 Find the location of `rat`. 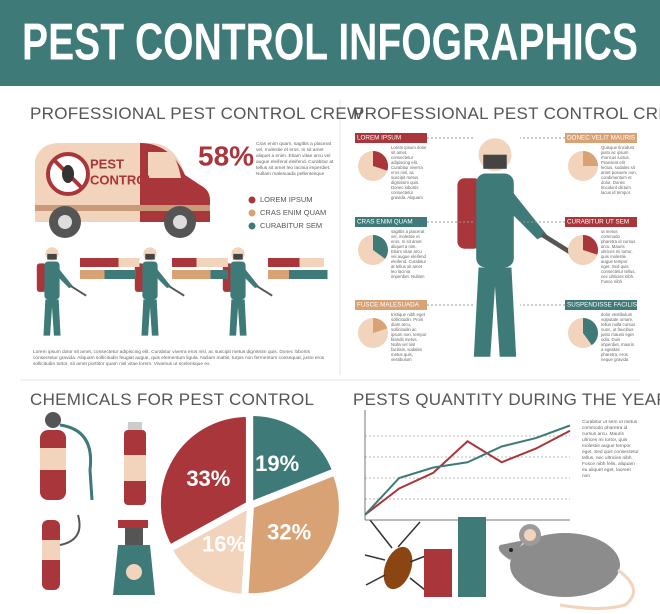

rat is located at coordinates (566, 567).